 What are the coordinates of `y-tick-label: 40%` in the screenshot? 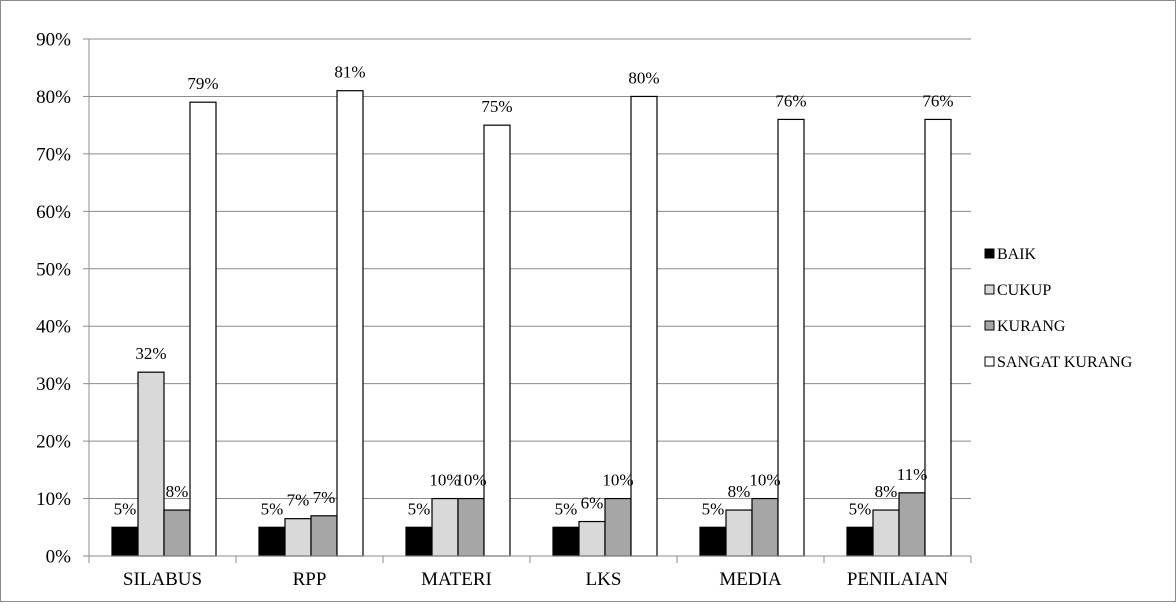 It's located at (53, 327).